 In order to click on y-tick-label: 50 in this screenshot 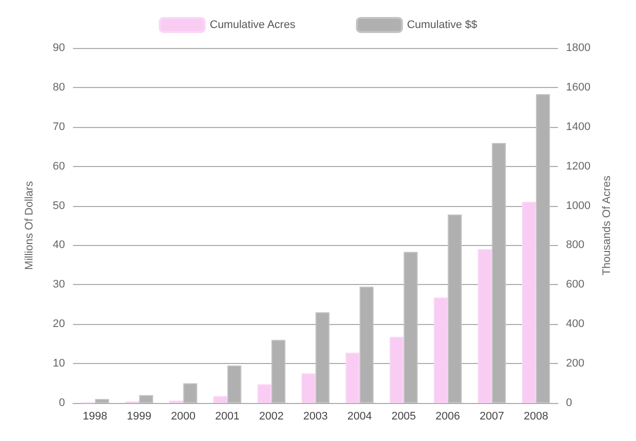, I will do `click(58, 206)`.